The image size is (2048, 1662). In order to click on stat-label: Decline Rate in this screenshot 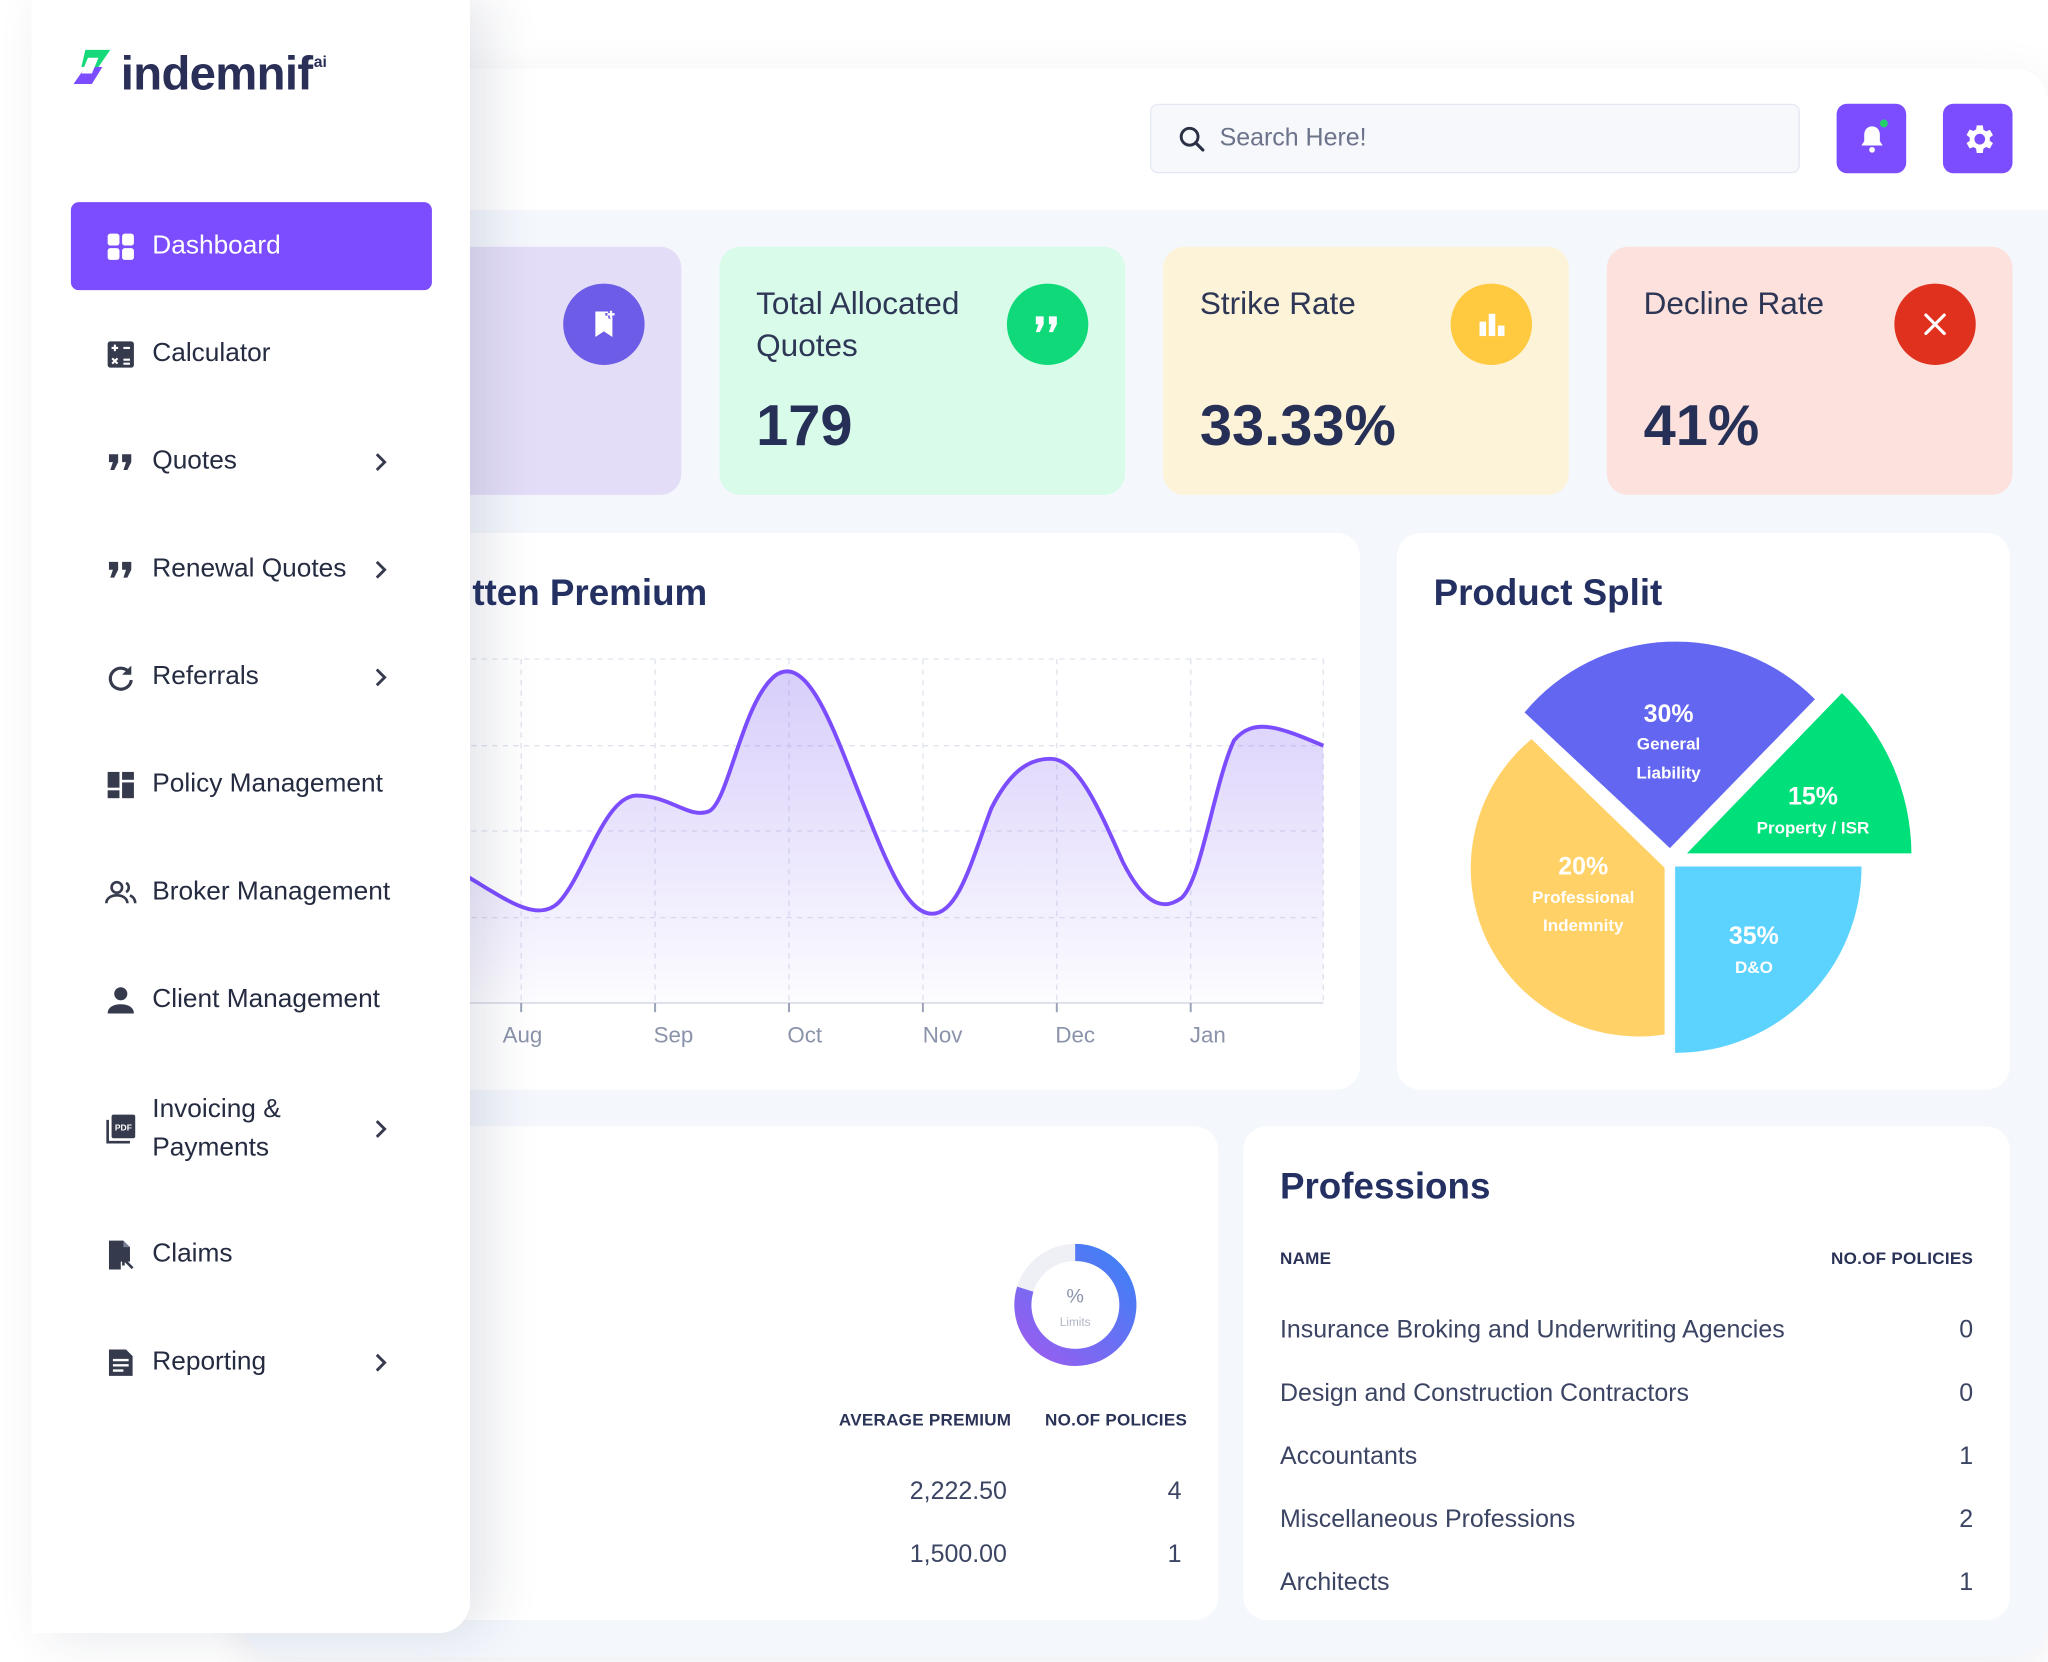, I will do `click(1734, 304)`.